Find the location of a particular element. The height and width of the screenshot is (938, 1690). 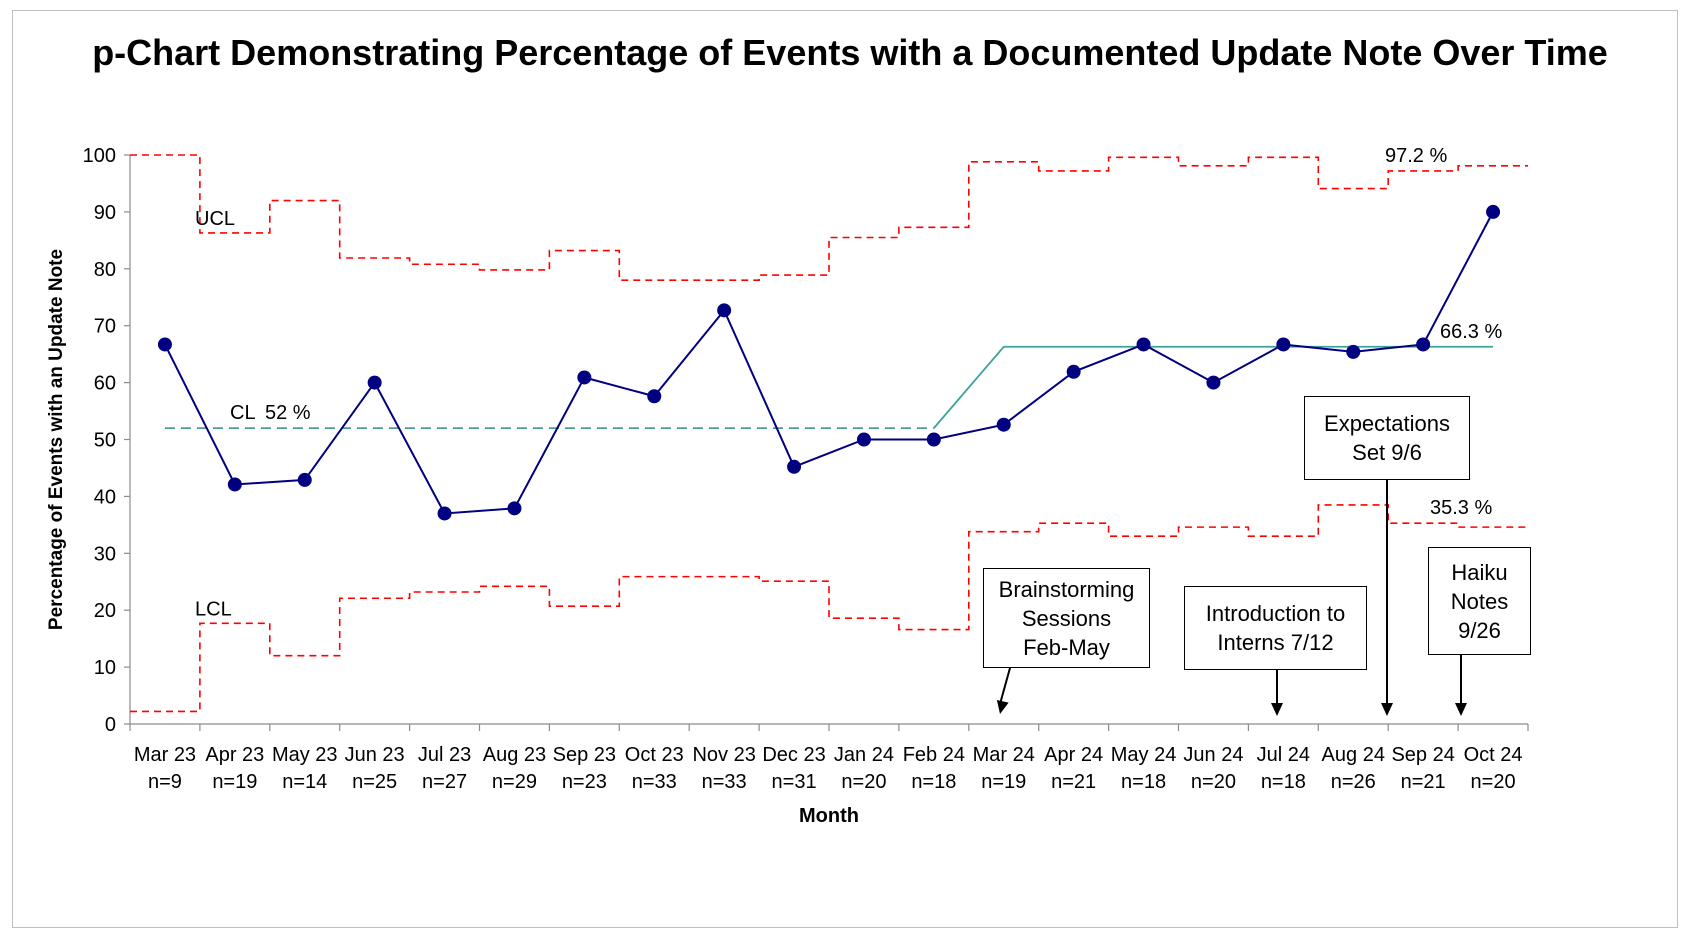

annotation-text: Brainstorming Sessions Feb-May is located at coordinates (1067, 618).